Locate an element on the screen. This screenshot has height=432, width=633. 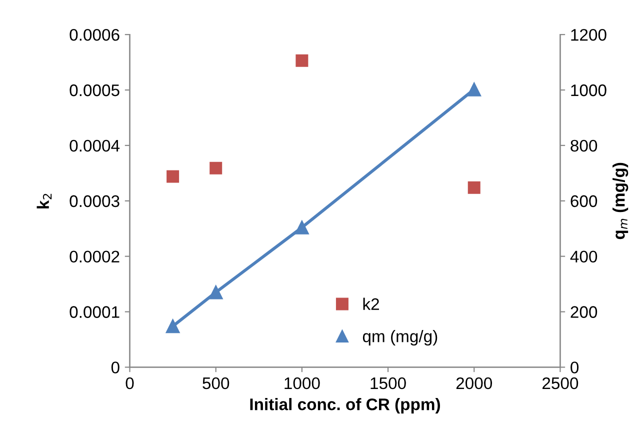
legend-label: k2 is located at coordinates (371, 304).